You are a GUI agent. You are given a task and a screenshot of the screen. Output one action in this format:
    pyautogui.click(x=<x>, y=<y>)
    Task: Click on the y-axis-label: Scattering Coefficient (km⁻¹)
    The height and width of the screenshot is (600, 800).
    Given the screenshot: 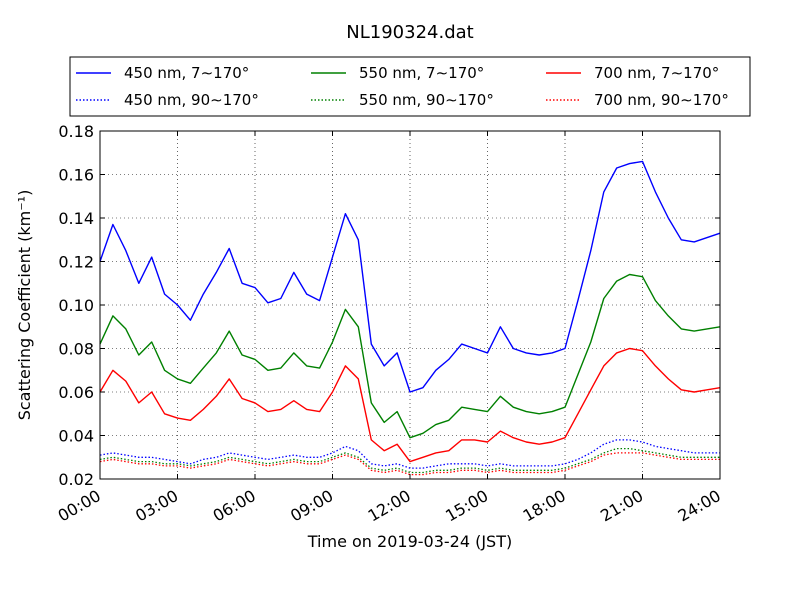 What is the action you would take?
    pyautogui.click(x=24, y=305)
    